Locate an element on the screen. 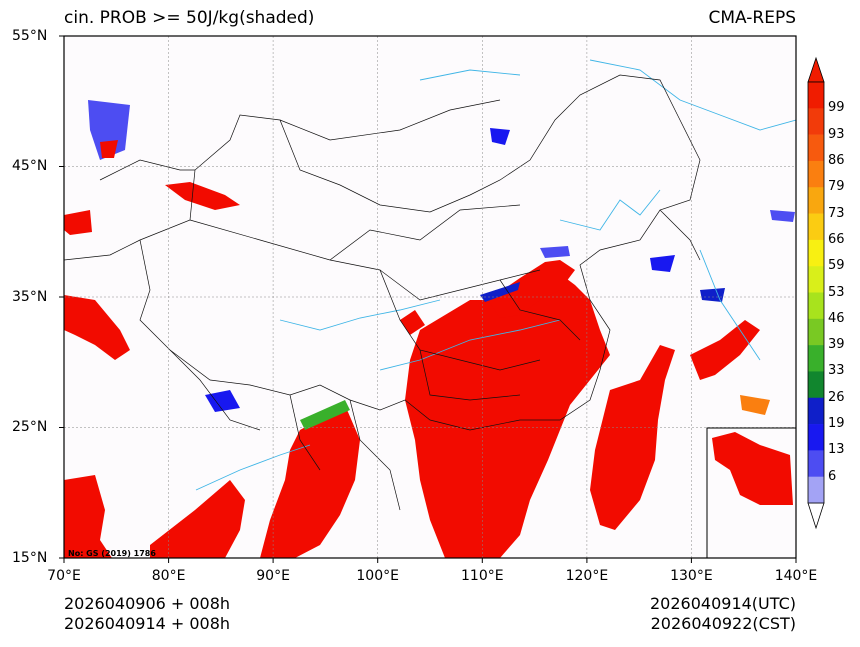 This screenshot has width=860, height=647. colorbar-label: 66 is located at coordinates (836, 239).